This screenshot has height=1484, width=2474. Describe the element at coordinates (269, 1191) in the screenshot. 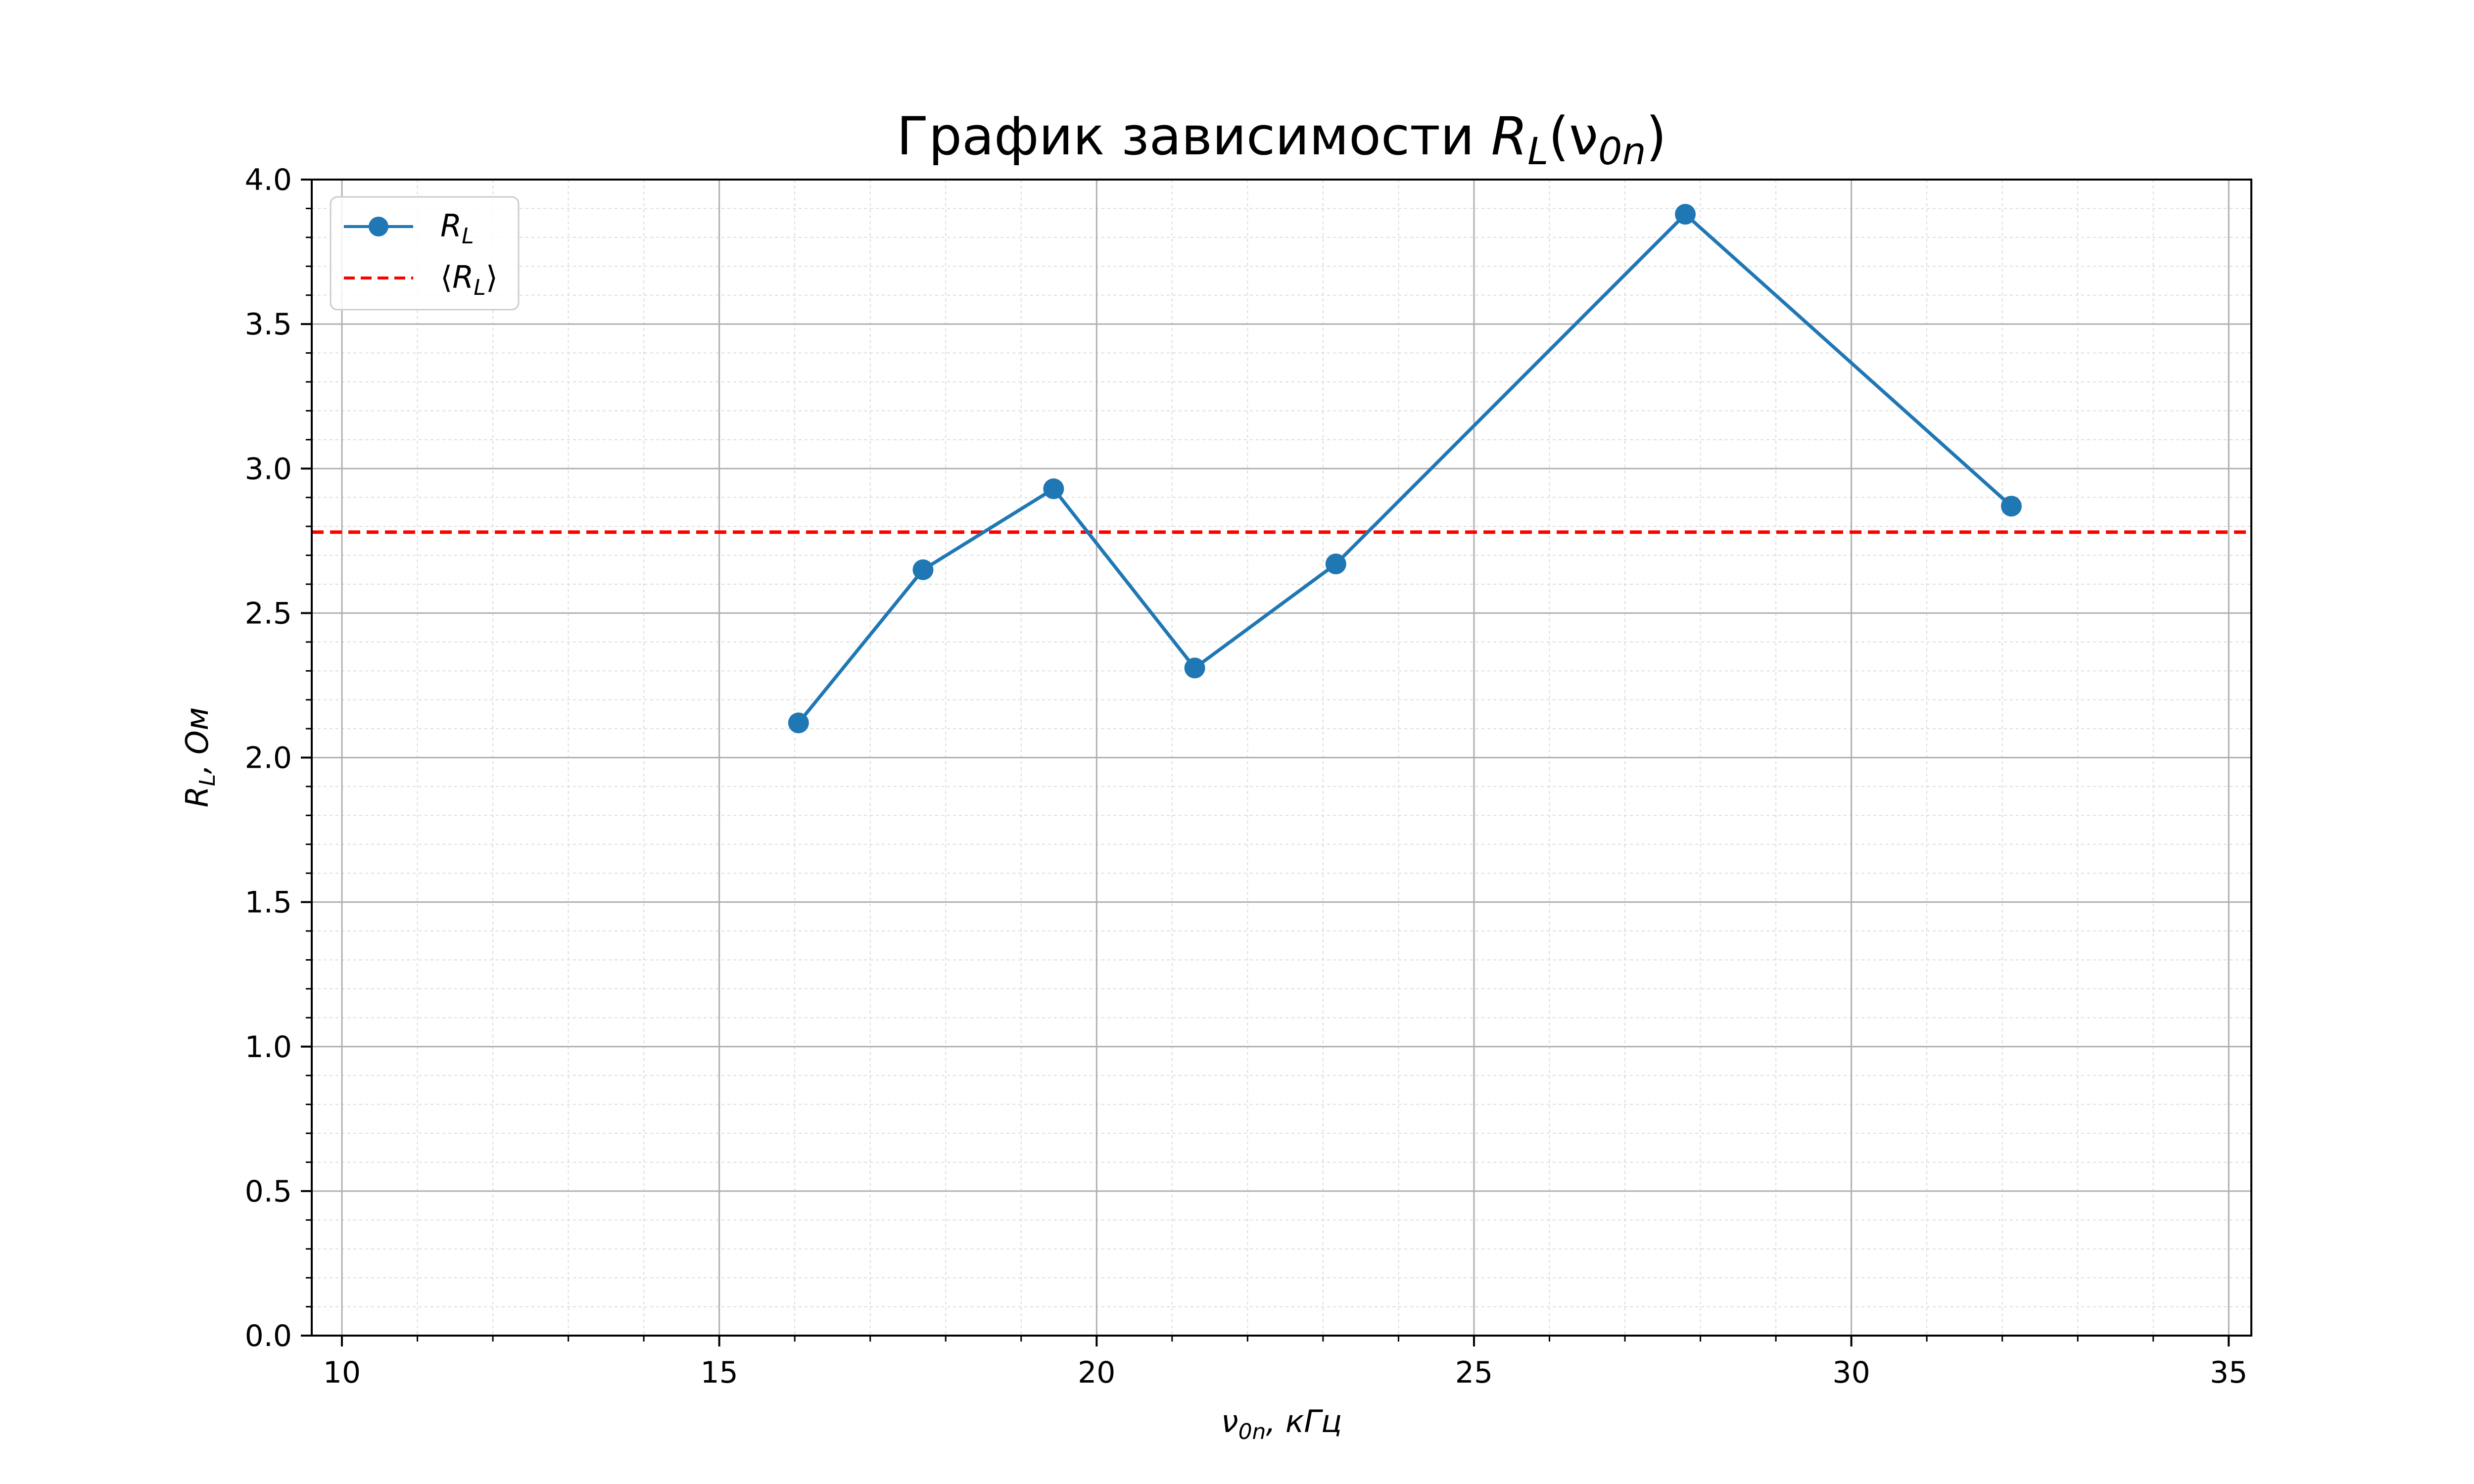

I see `y-tick-label: 0.5` at that location.